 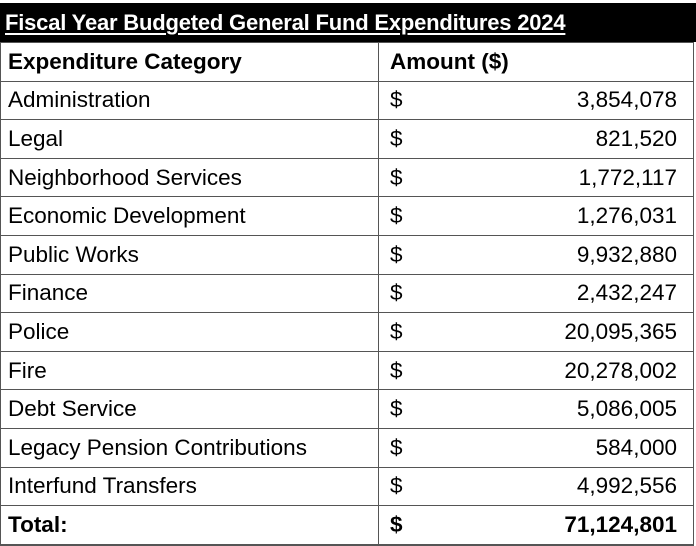 I want to click on category-cell: Economic Development, so click(x=189, y=216).